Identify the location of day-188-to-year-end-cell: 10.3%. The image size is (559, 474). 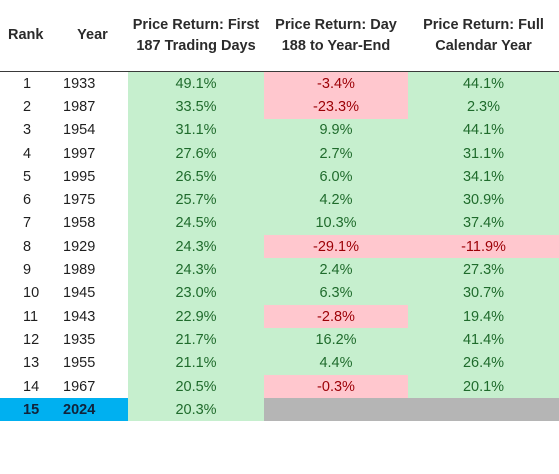
(336, 223).